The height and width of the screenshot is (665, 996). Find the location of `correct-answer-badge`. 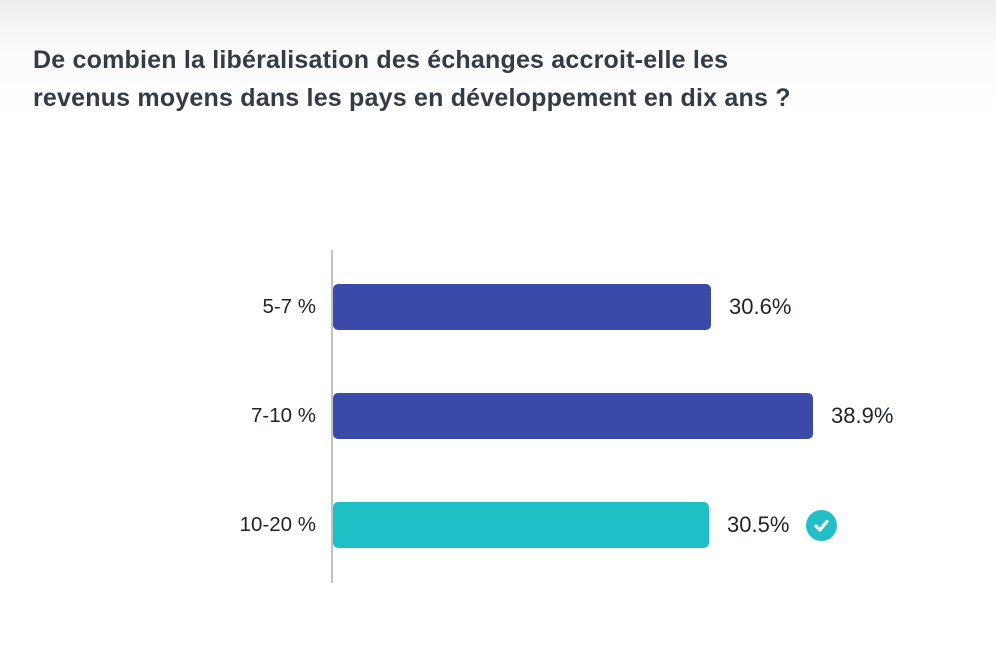

correct-answer-badge is located at coordinates (822, 525).